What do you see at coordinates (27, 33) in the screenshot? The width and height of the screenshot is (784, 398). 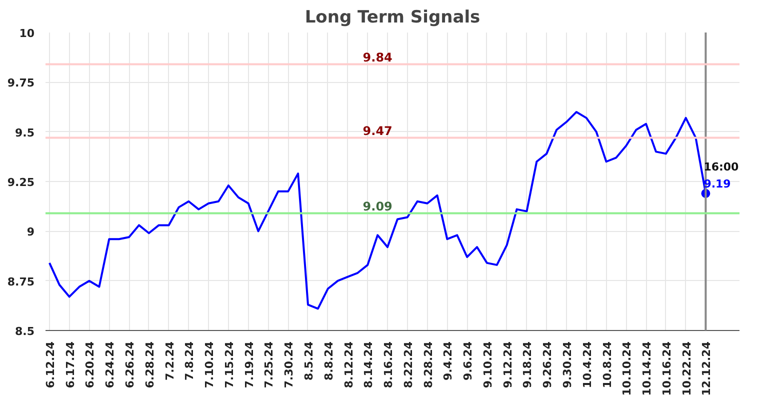 I see `y-tick-label: 10` at bounding box center [27, 33].